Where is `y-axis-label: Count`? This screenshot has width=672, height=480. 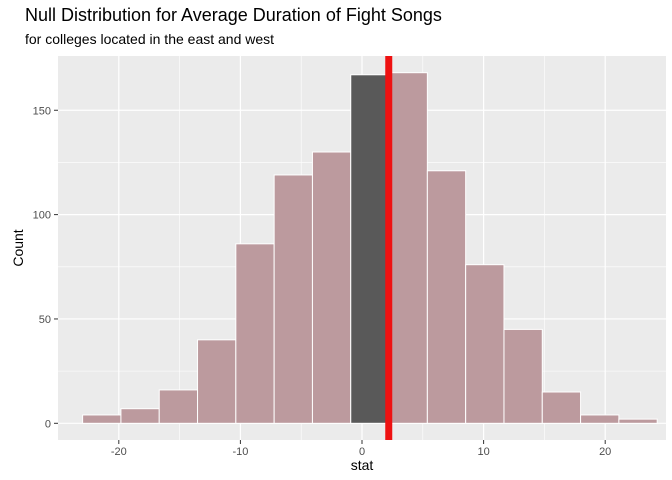
y-axis-label: Count is located at coordinates (18, 247).